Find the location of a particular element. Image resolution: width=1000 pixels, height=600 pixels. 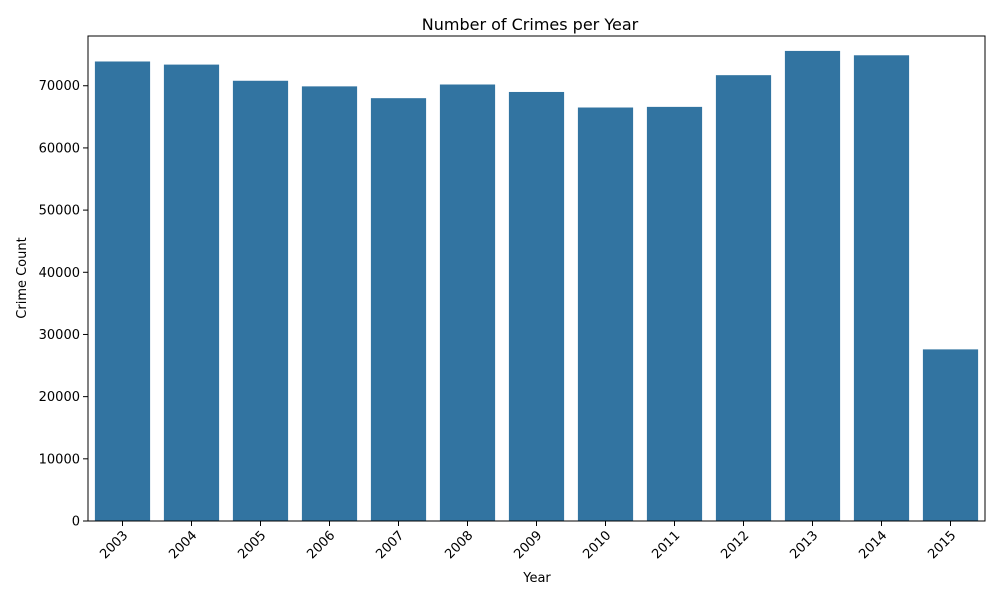

y-tick-label: 50000 is located at coordinates (59, 211).